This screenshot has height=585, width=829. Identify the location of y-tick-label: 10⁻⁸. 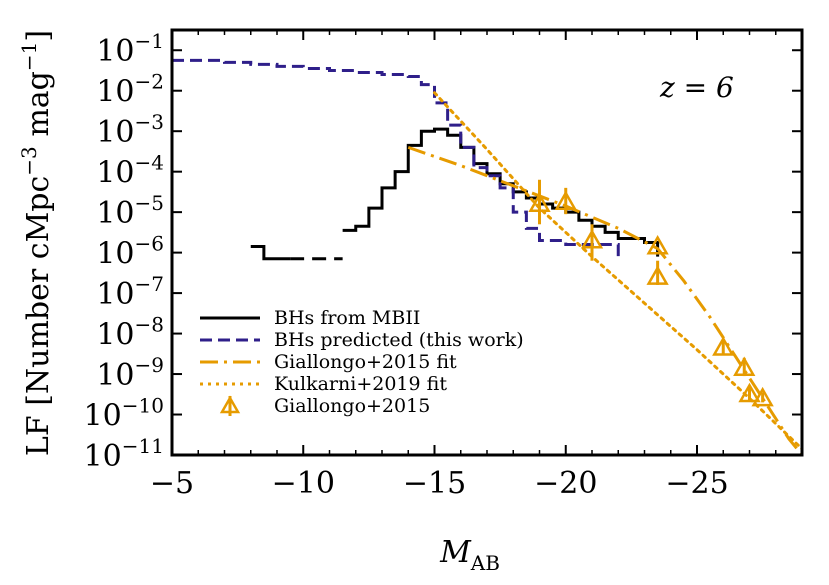
(130, 333).